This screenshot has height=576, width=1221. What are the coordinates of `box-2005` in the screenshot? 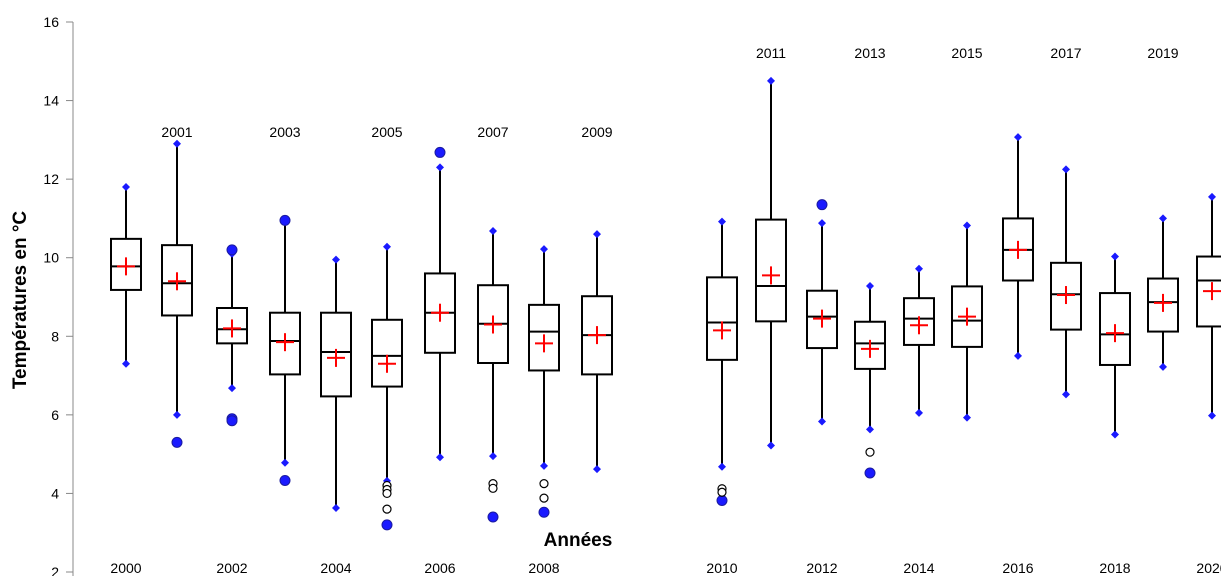 It's located at (387, 386).